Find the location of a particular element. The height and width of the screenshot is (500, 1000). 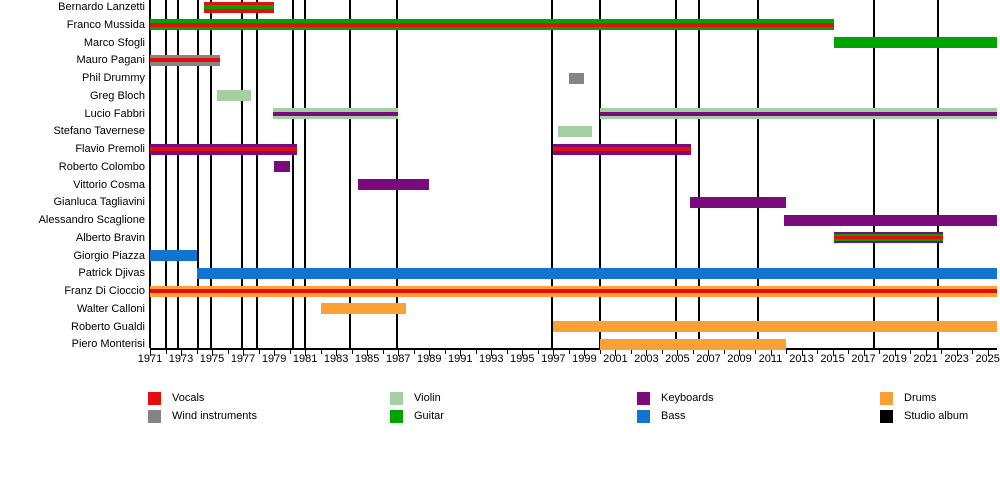

member-label: Gianluca Tagliavini is located at coordinates (99, 202).